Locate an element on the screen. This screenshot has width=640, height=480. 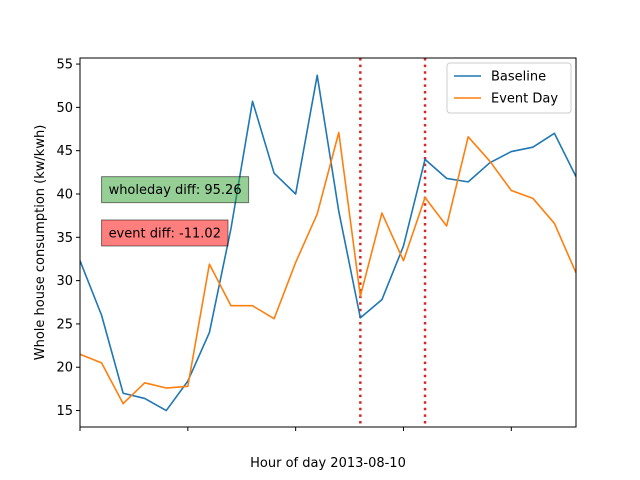
legend-label: Event Day is located at coordinates (524, 99).